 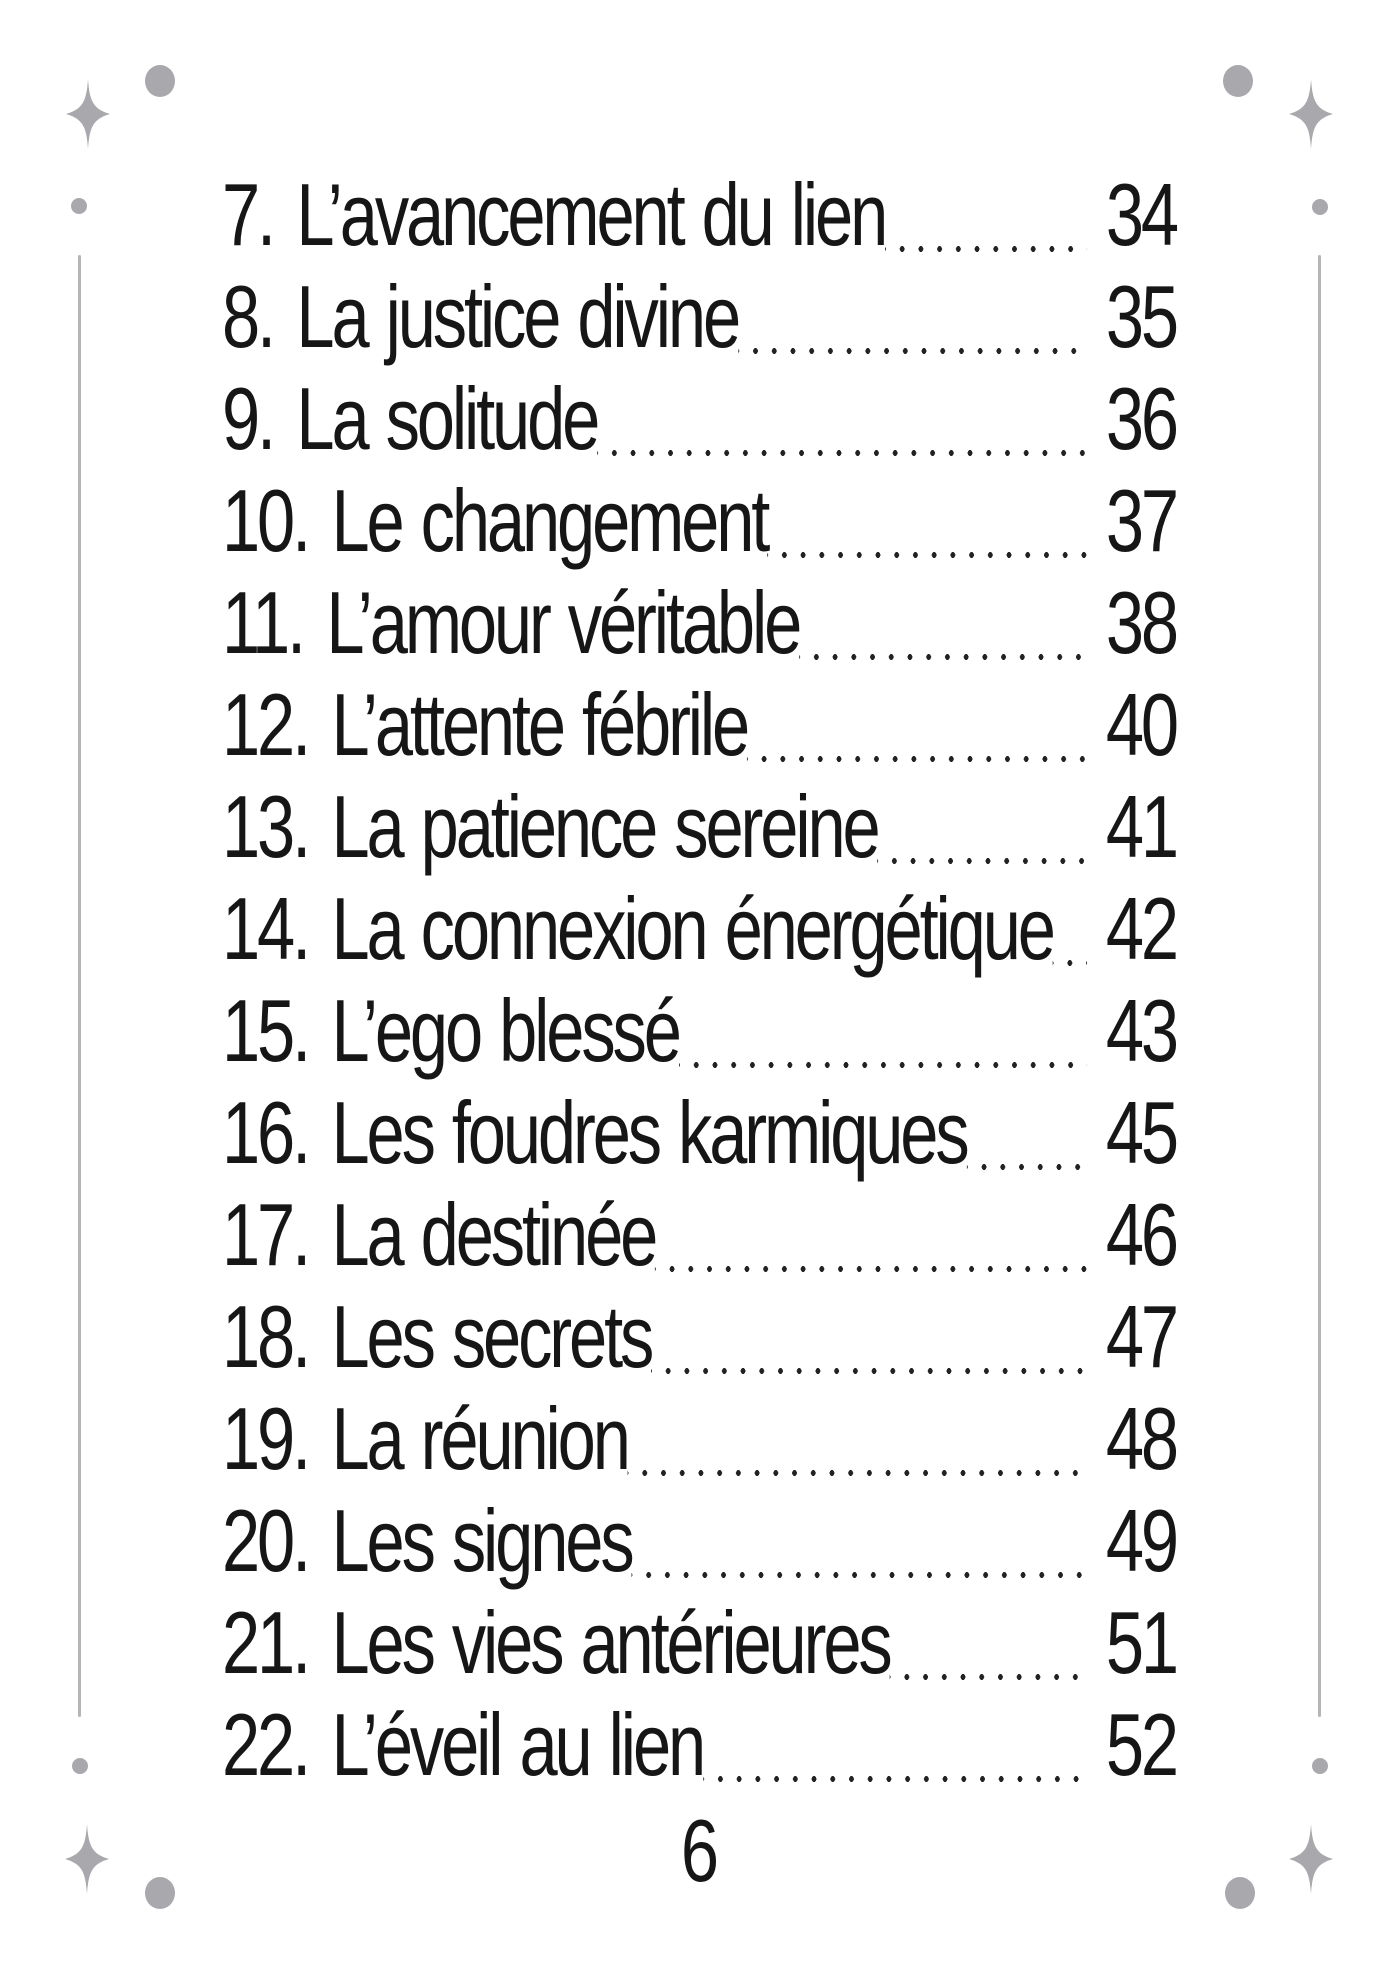 I want to click on toc-entry-line: 7. L’avancement du lien 34, so click(x=700, y=215).